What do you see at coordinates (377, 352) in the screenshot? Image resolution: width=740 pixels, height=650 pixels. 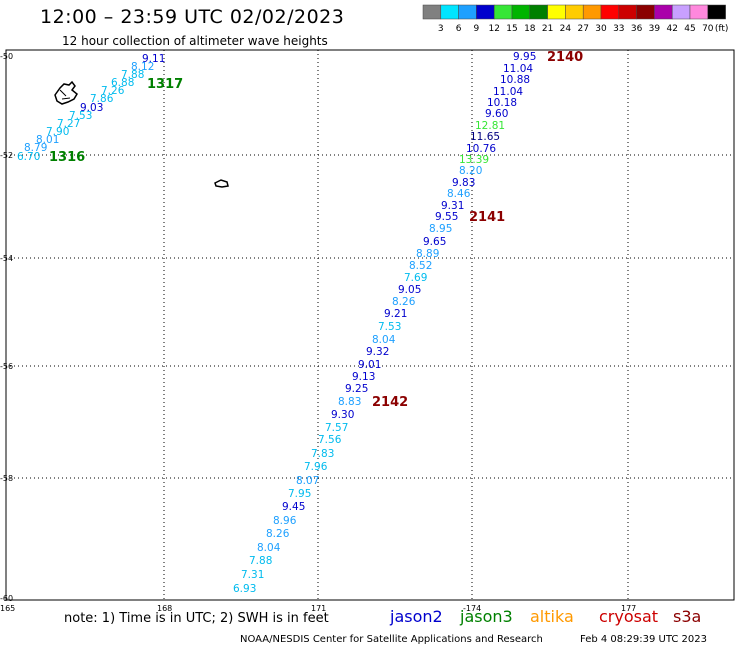 I see `swh-value: 9.32` at bounding box center [377, 352].